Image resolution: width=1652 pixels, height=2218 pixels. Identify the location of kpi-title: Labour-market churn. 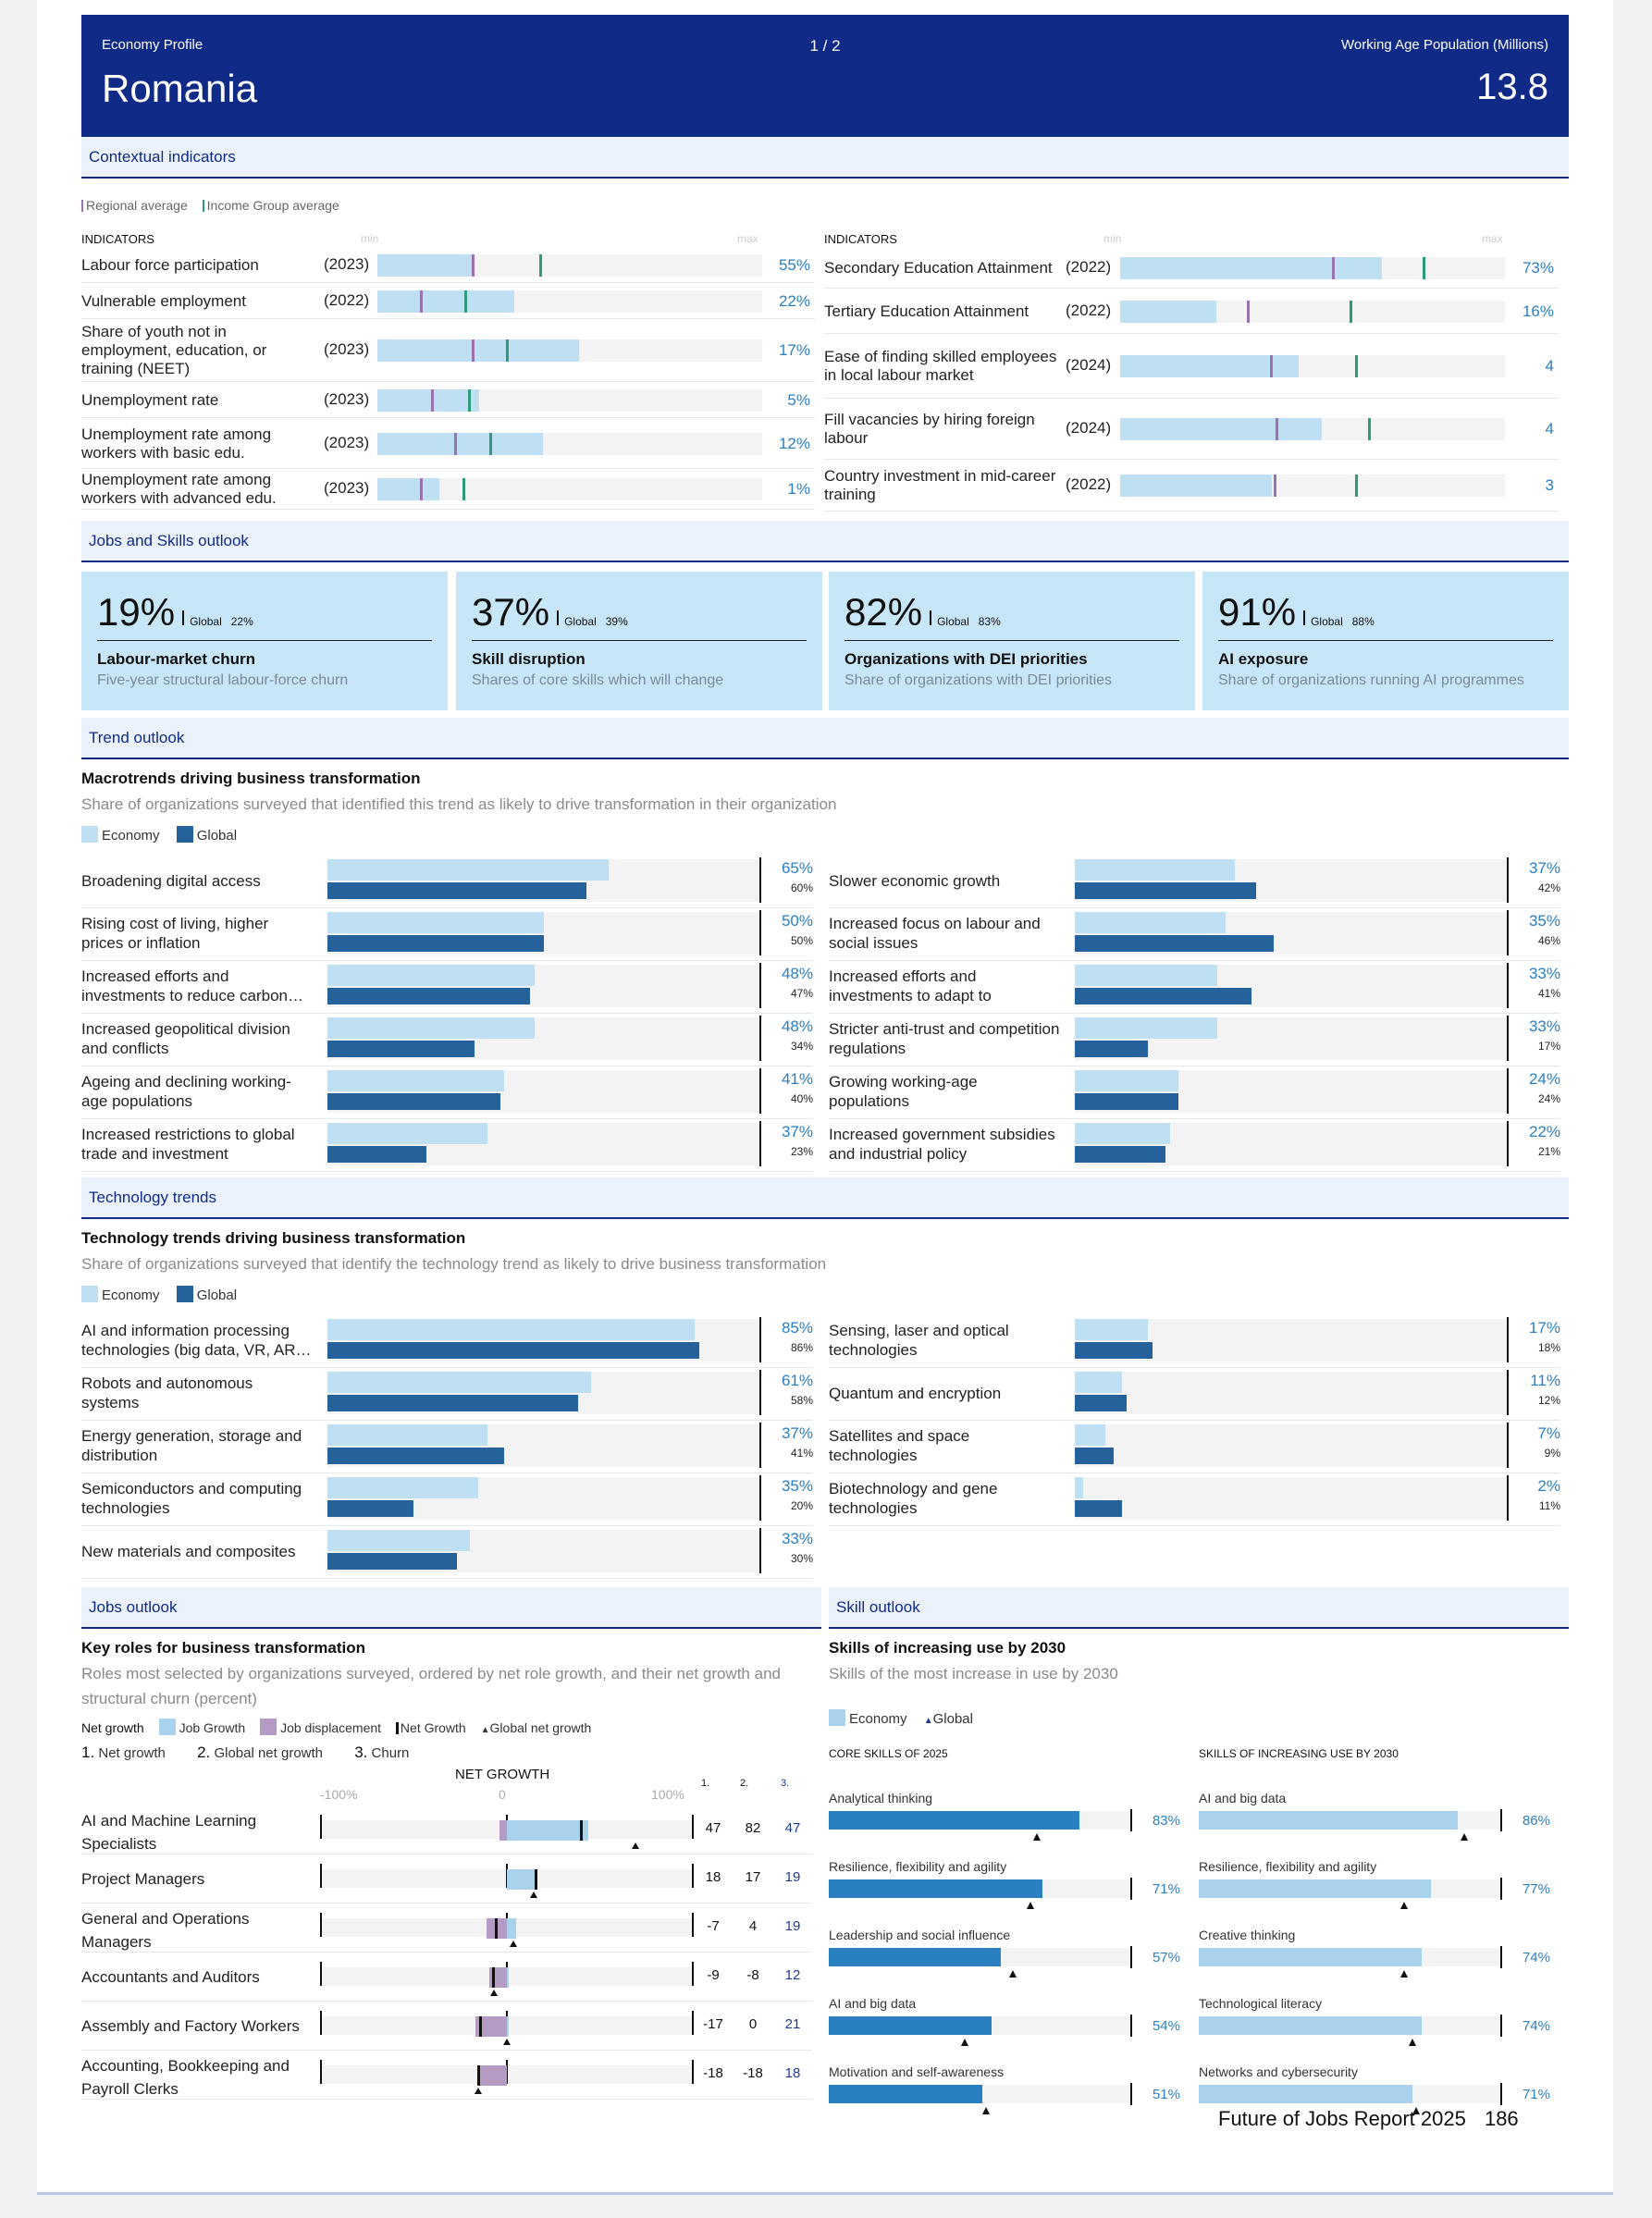
(176, 659).